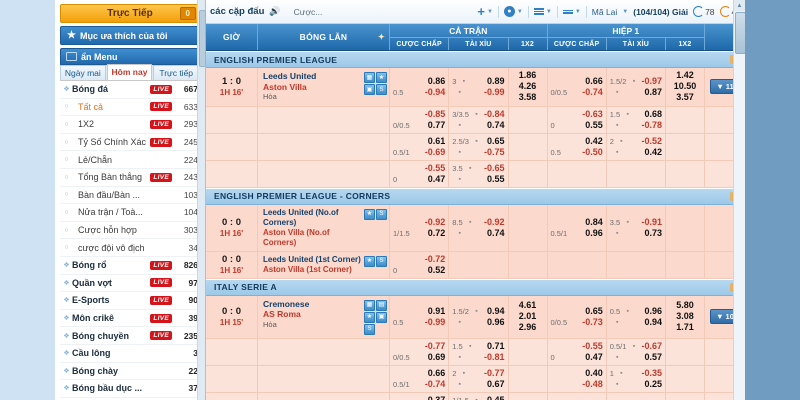 The width and height of the screenshot is (800, 400). I want to click on favorites-button: ★ Mục ưa thích của tôi, so click(130, 35).